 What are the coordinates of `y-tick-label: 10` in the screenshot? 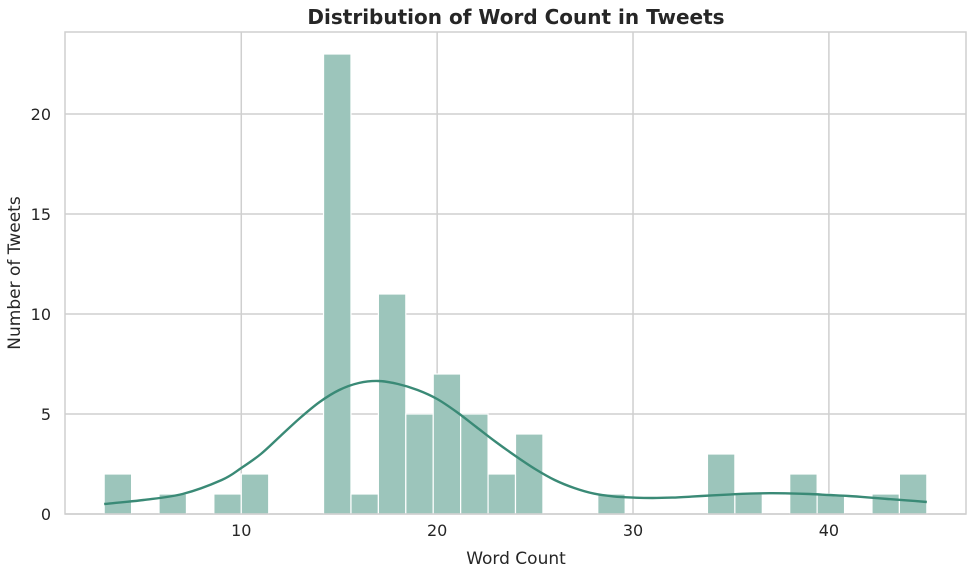 It's located at (41, 314).